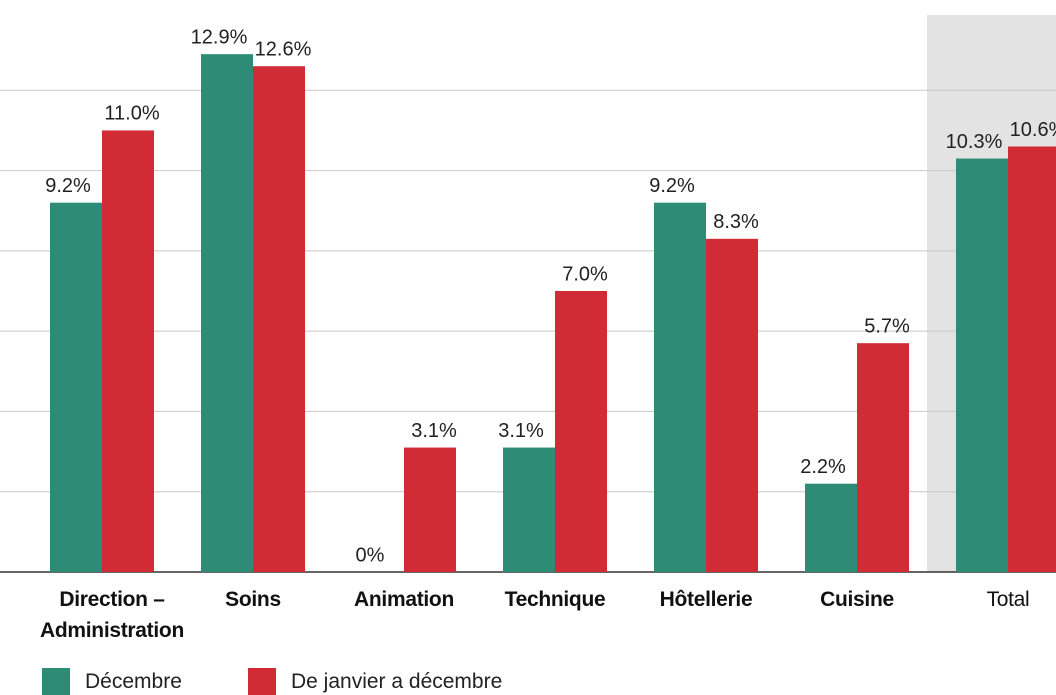 The image size is (1056, 695). I want to click on legend-label: Décembre, so click(133, 681).